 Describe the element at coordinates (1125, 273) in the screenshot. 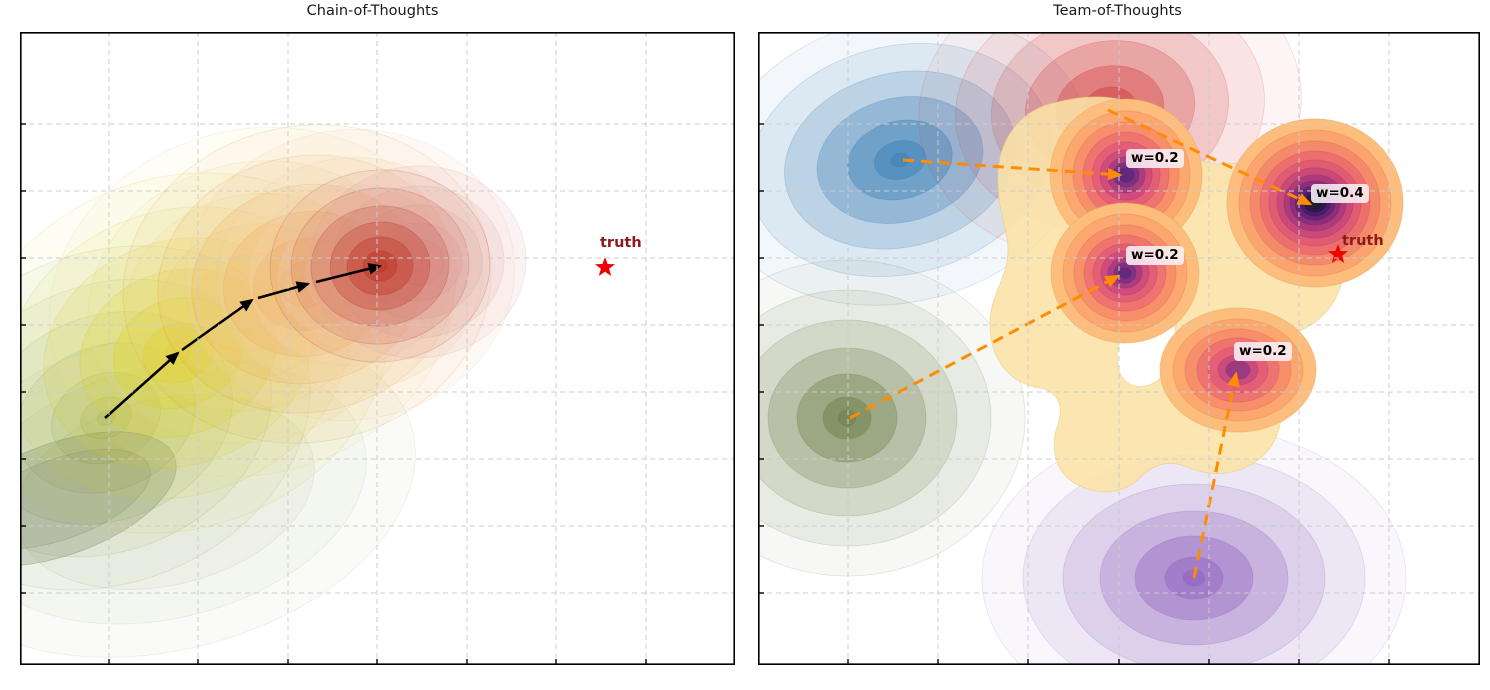

I see `mixture-mode-mid-left` at that location.